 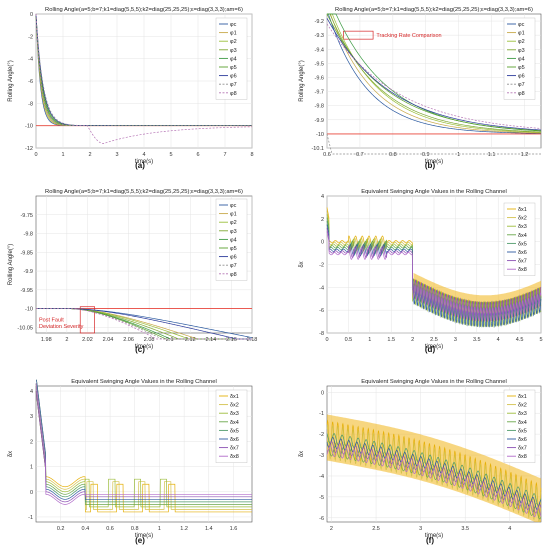 What do you see at coordinates (29, 310) in the screenshot?
I see `y-tick-label: -10` at bounding box center [29, 310].